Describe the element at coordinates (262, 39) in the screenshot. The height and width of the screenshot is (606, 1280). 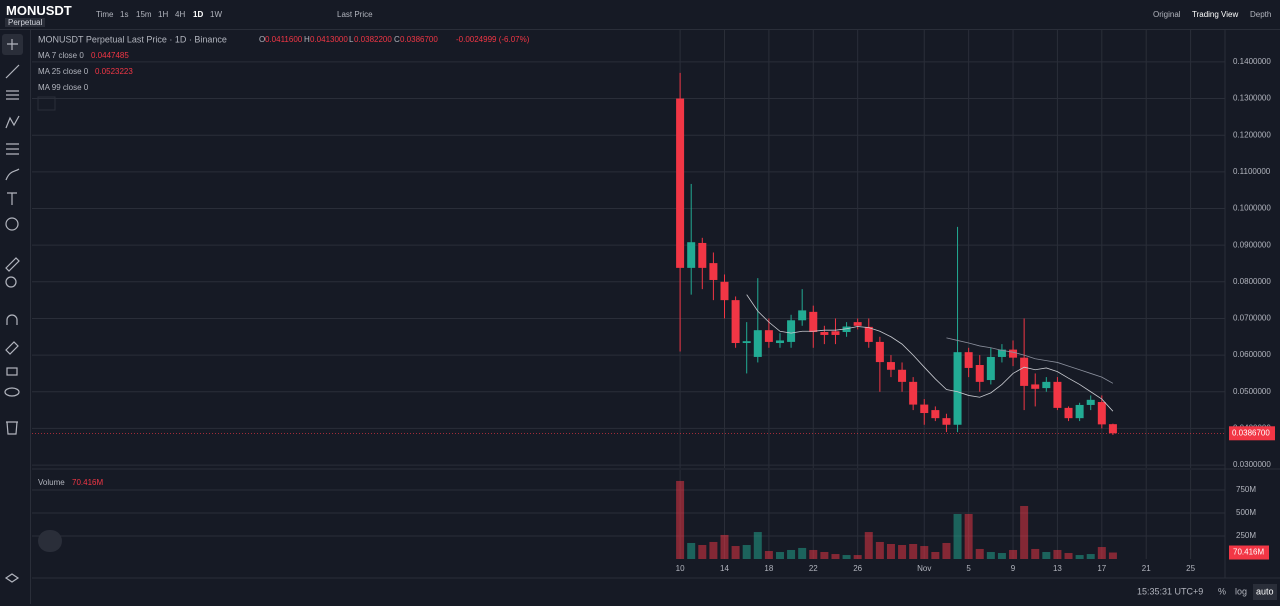
I see `legend-o: O` at that location.